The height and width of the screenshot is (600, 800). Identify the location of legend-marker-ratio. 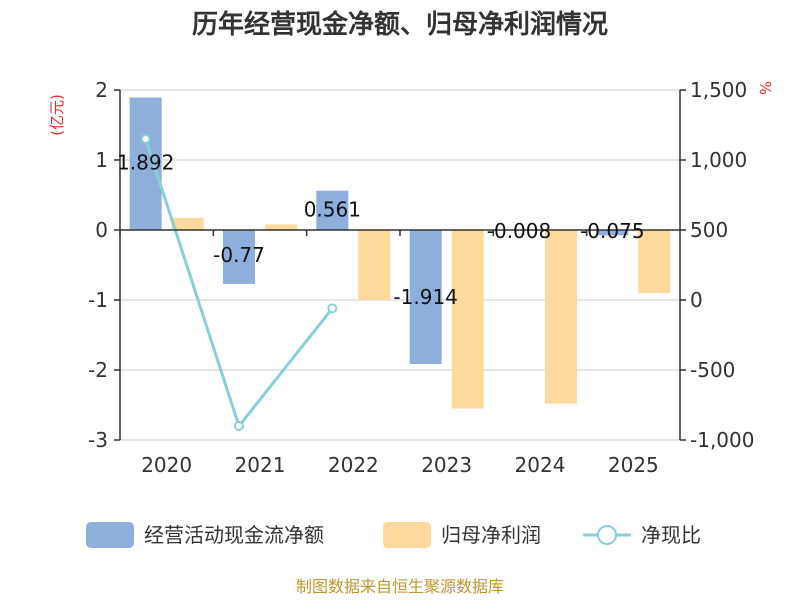
(607, 535).